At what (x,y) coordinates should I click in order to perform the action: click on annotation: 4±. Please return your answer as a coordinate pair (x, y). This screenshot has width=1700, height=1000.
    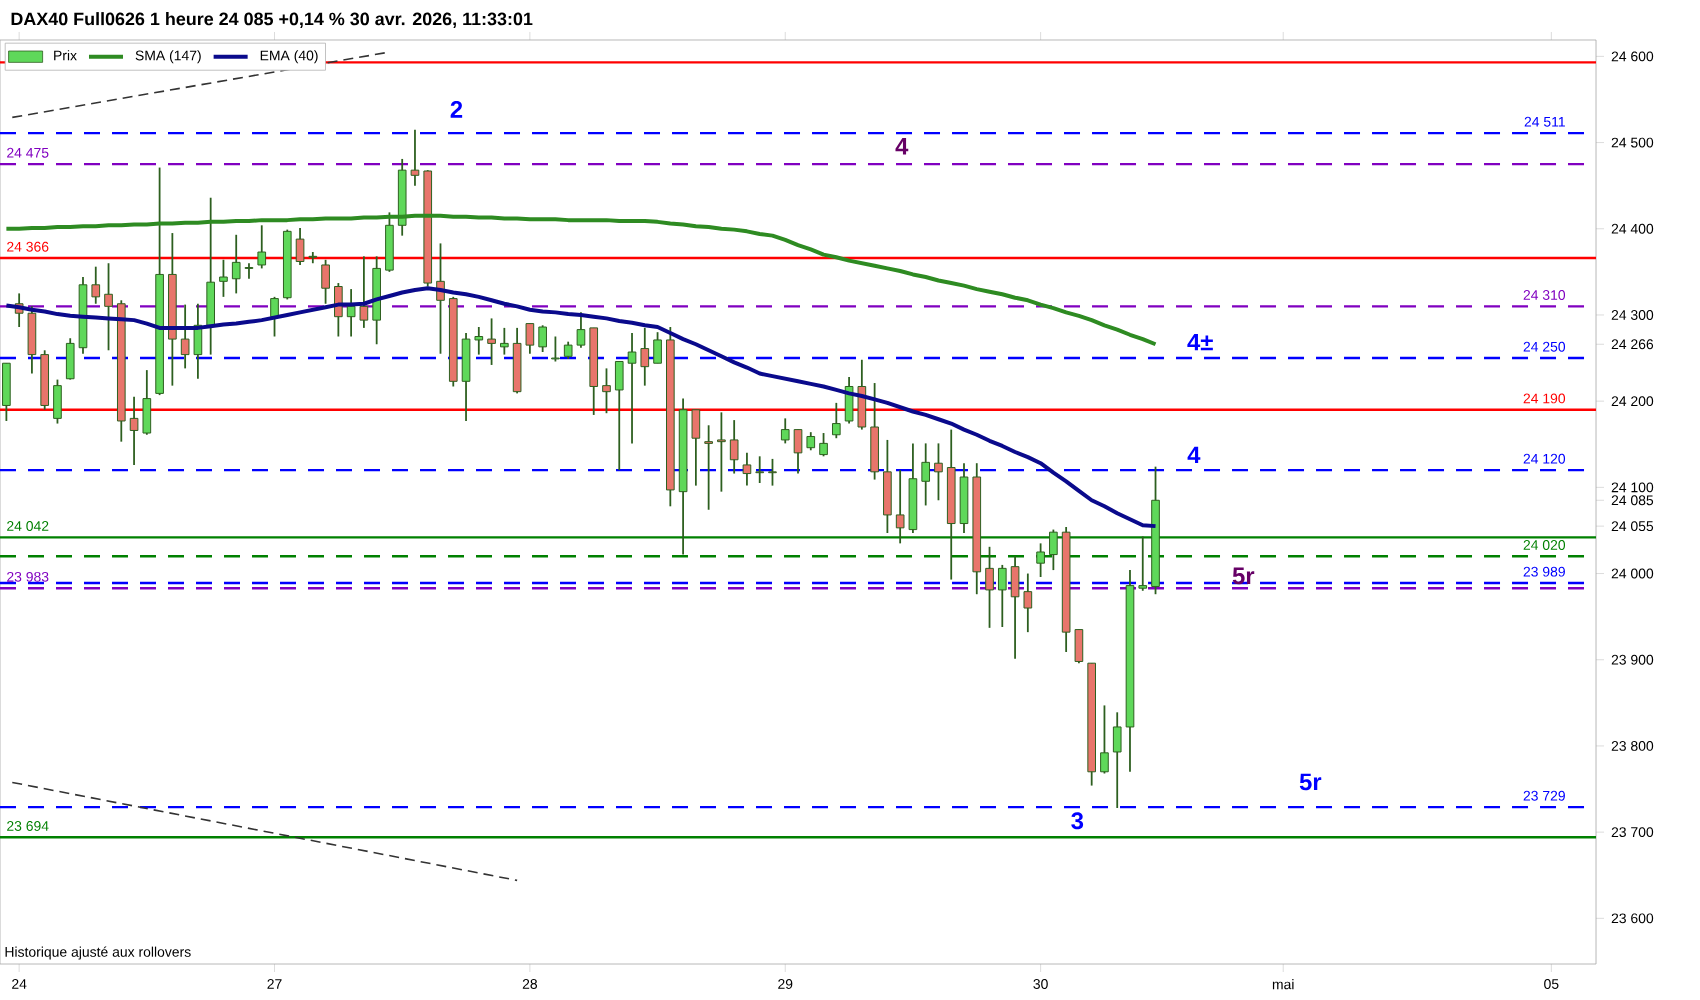
    Looking at the image, I should click on (1200, 342).